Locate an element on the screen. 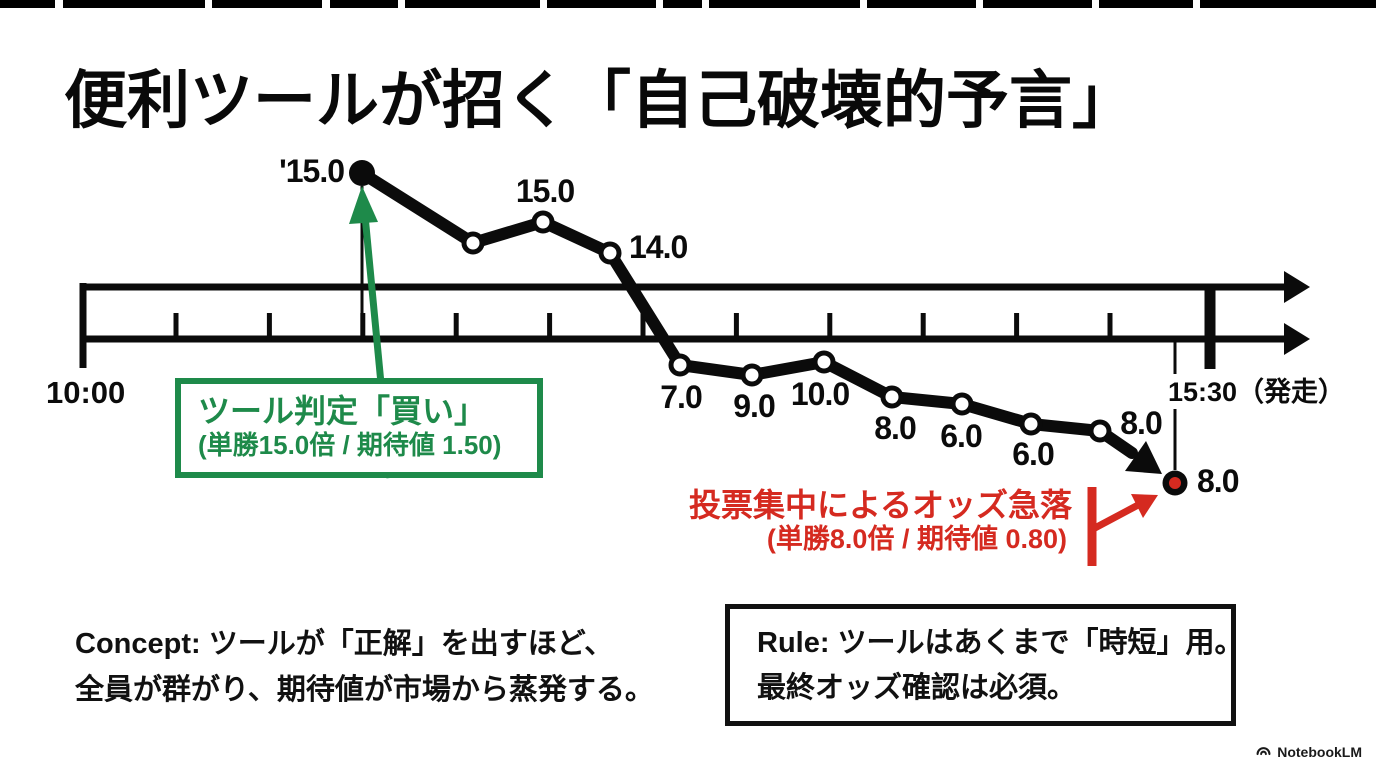 This screenshot has width=1376, height=768. rule-line-2: 最終オッズ確認は必須。 is located at coordinates (917, 688).